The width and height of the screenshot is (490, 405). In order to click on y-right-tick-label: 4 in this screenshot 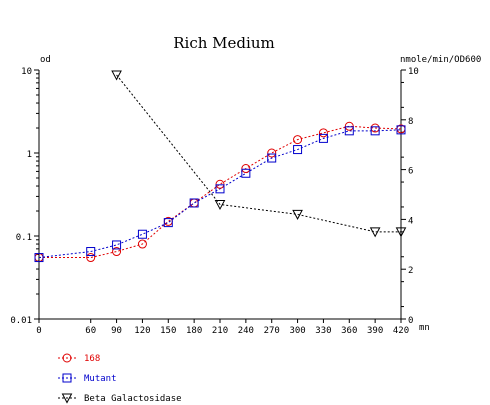, I will do `click(410, 221)`.